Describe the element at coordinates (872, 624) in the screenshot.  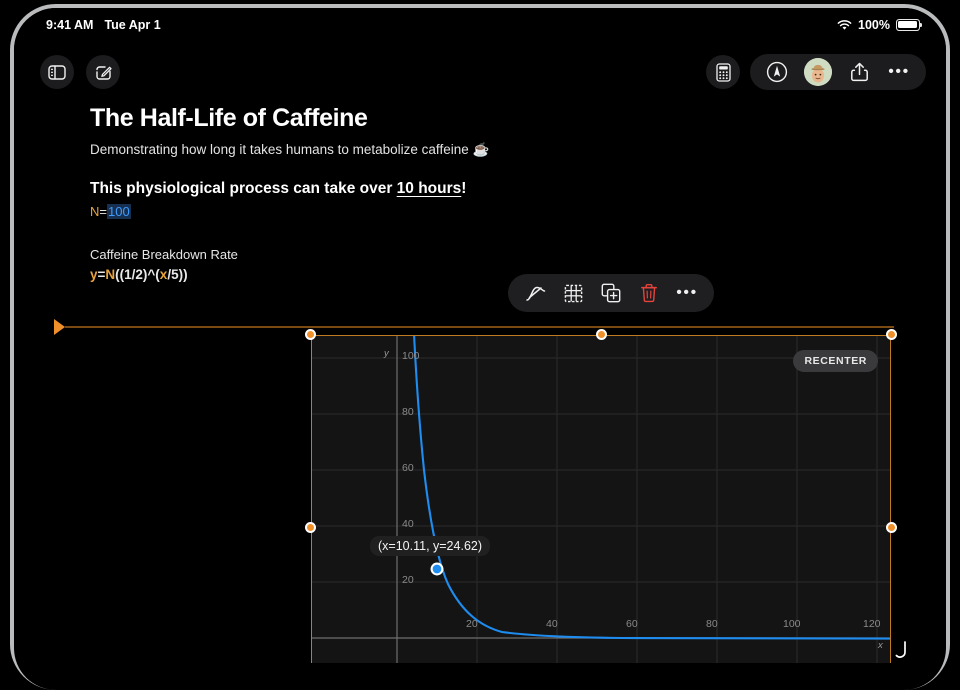
I see `x-tick-label-120: 120` at that location.